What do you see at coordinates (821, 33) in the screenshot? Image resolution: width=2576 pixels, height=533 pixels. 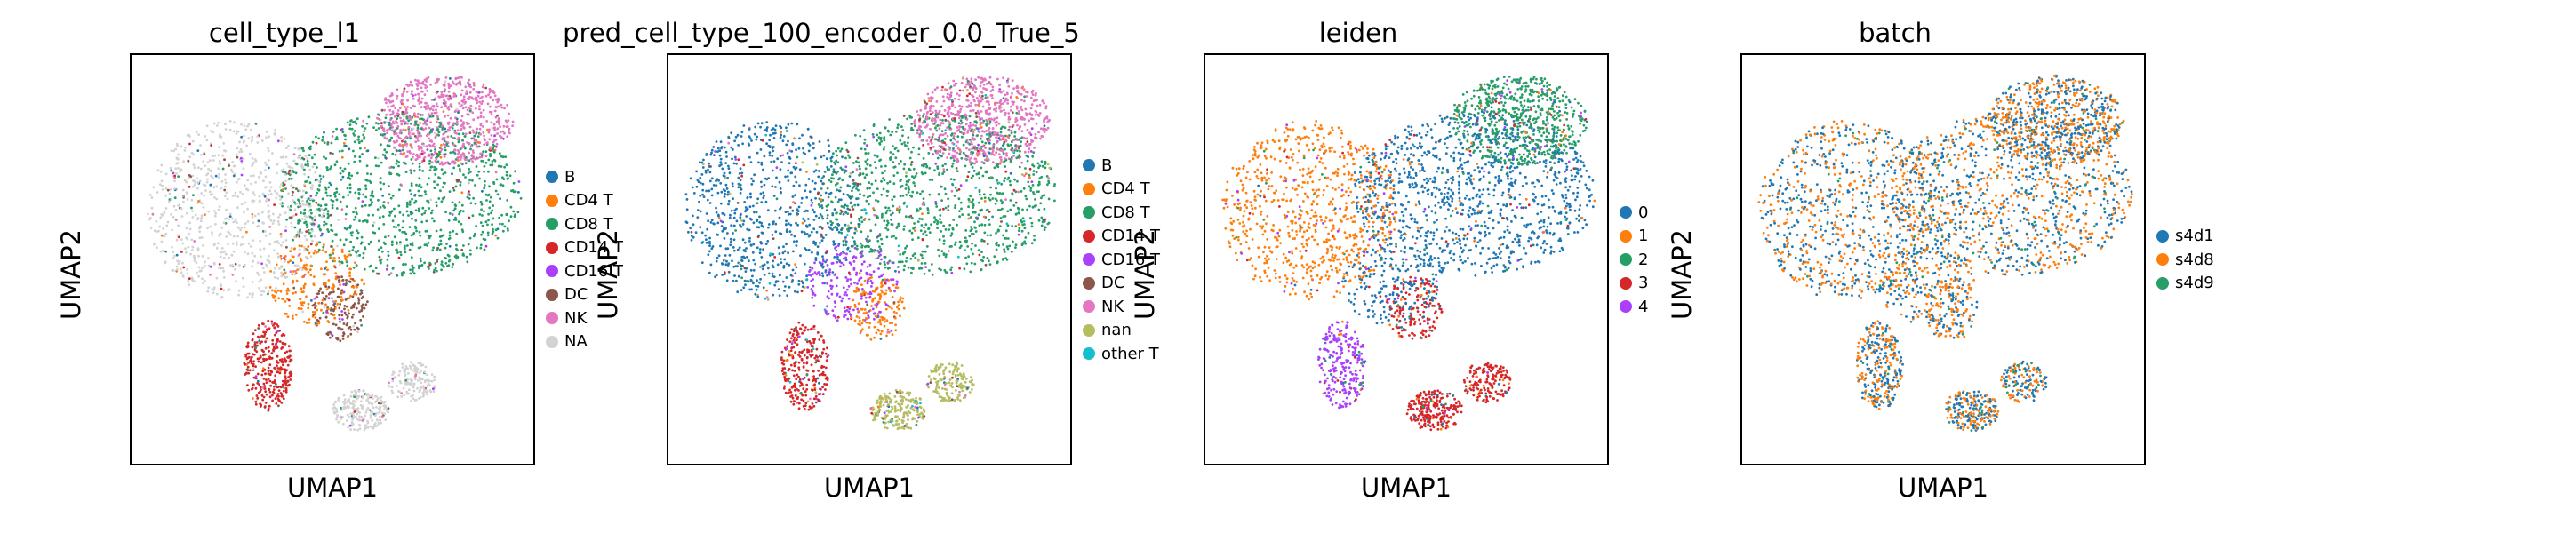 I see `panel-title: pred_cell_type_100_encoder_0.0_True_5` at bounding box center [821, 33].